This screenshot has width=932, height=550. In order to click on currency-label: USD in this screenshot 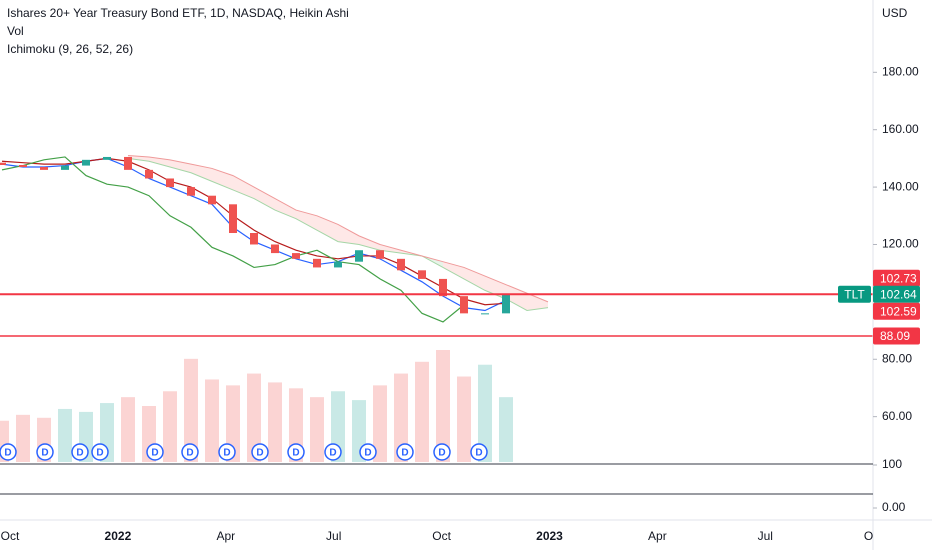, I will do `click(895, 13)`.